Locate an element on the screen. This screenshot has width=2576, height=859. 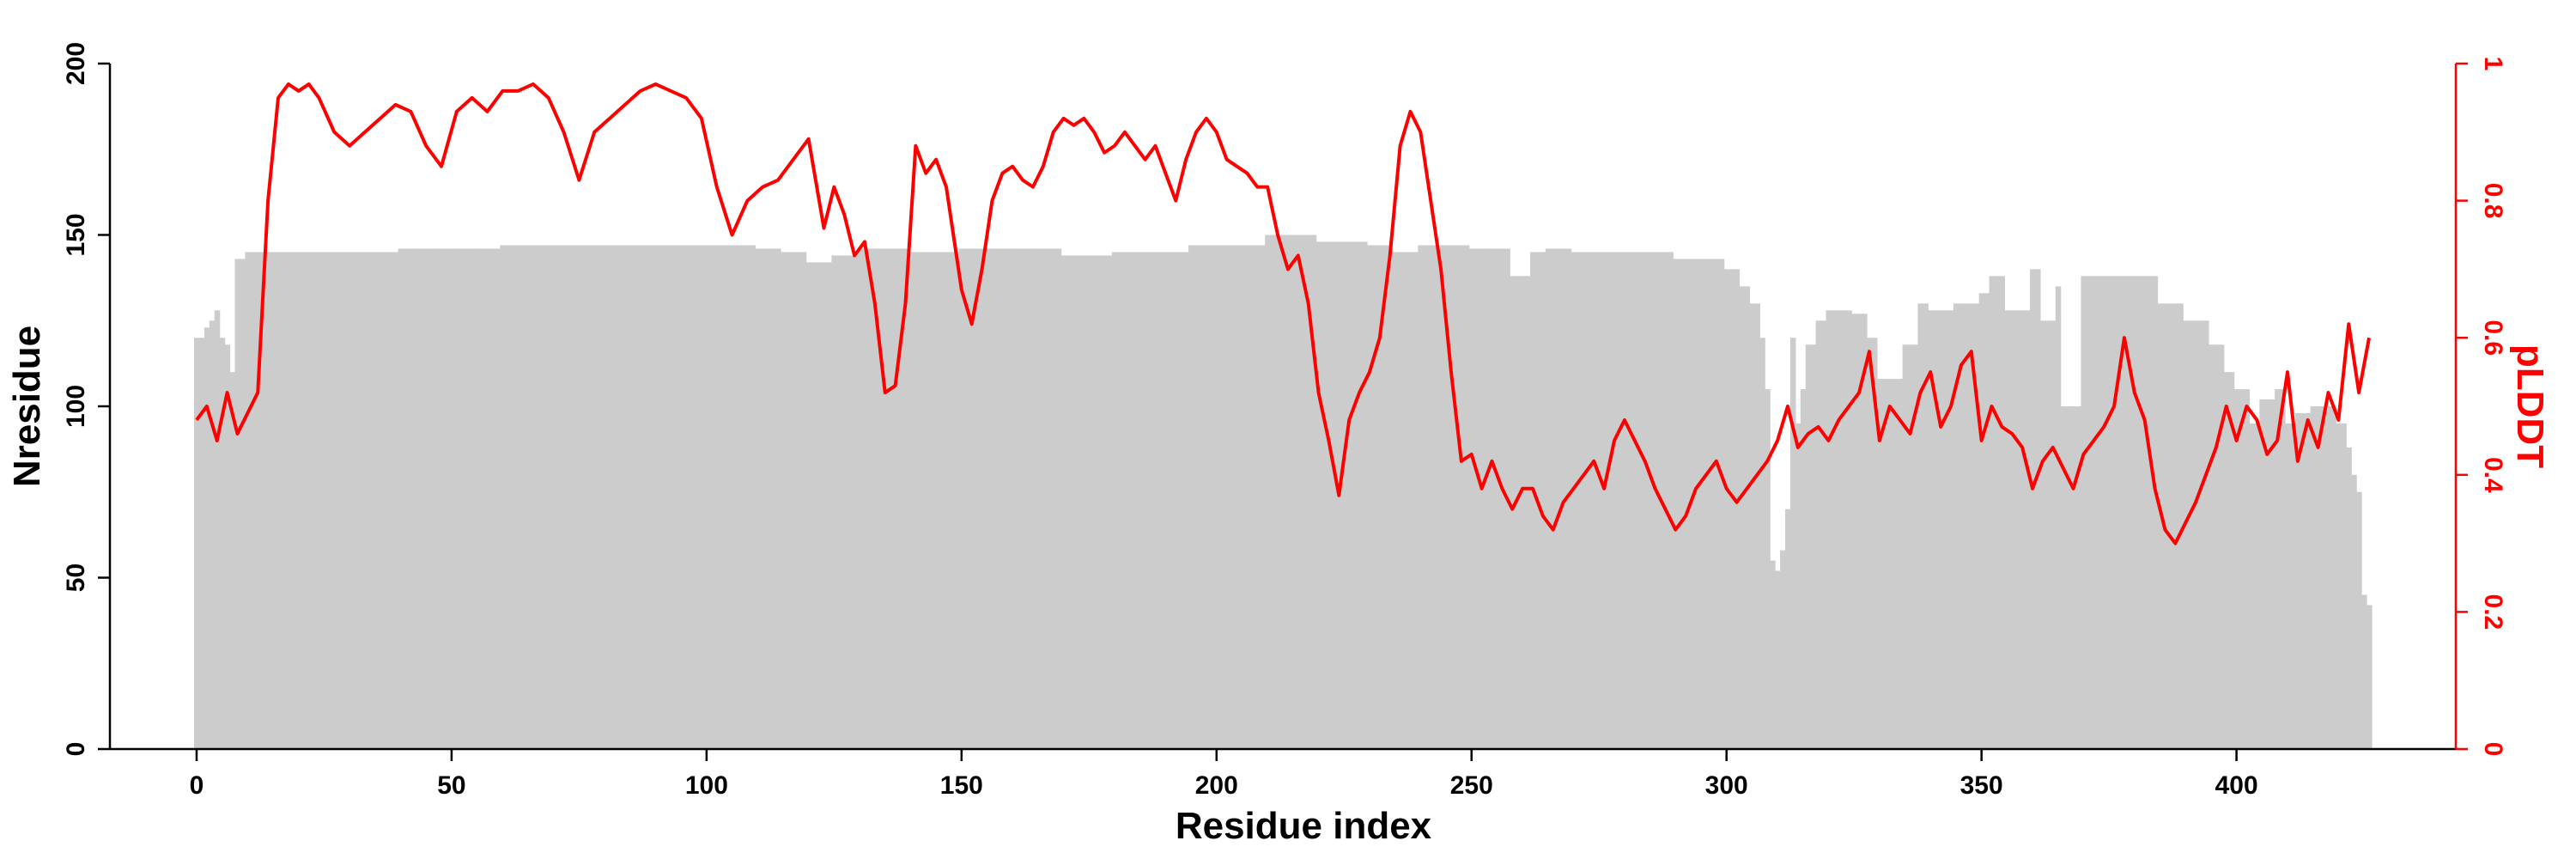
y-left-tick-label: 100 is located at coordinates (76, 407).